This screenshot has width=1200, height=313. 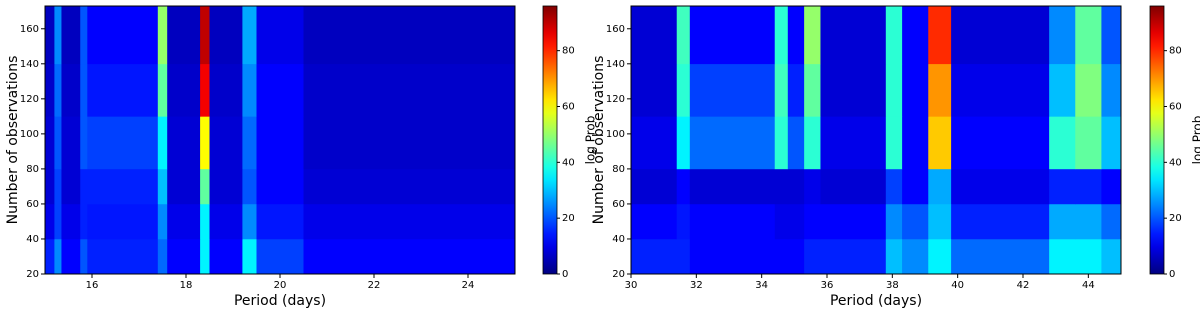 I want to click on colorbar-label: log Prob, so click(x=591, y=140).